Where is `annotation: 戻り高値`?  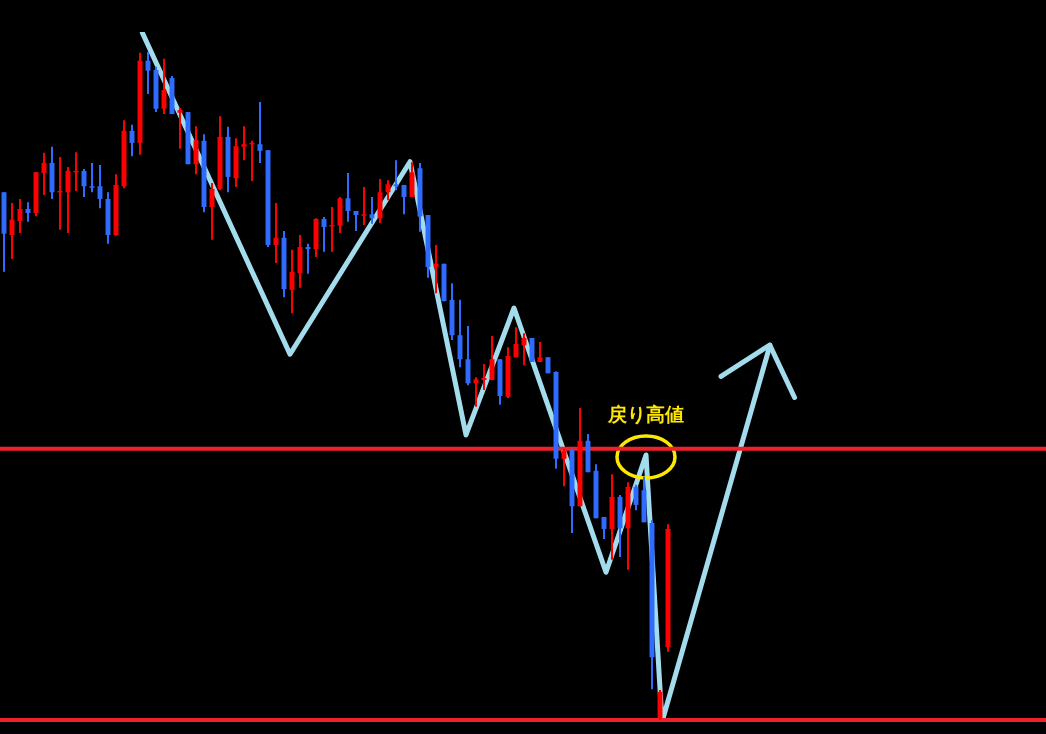
annotation: 戻り高値 is located at coordinates (645, 413).